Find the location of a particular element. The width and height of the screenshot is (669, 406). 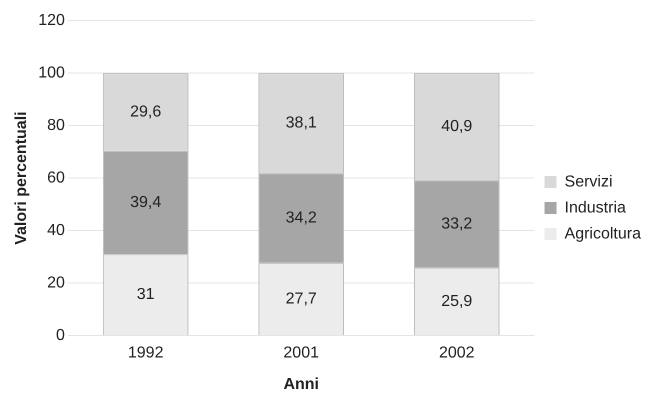

y-tick-label: 60 is located at coordinates (56, 178).